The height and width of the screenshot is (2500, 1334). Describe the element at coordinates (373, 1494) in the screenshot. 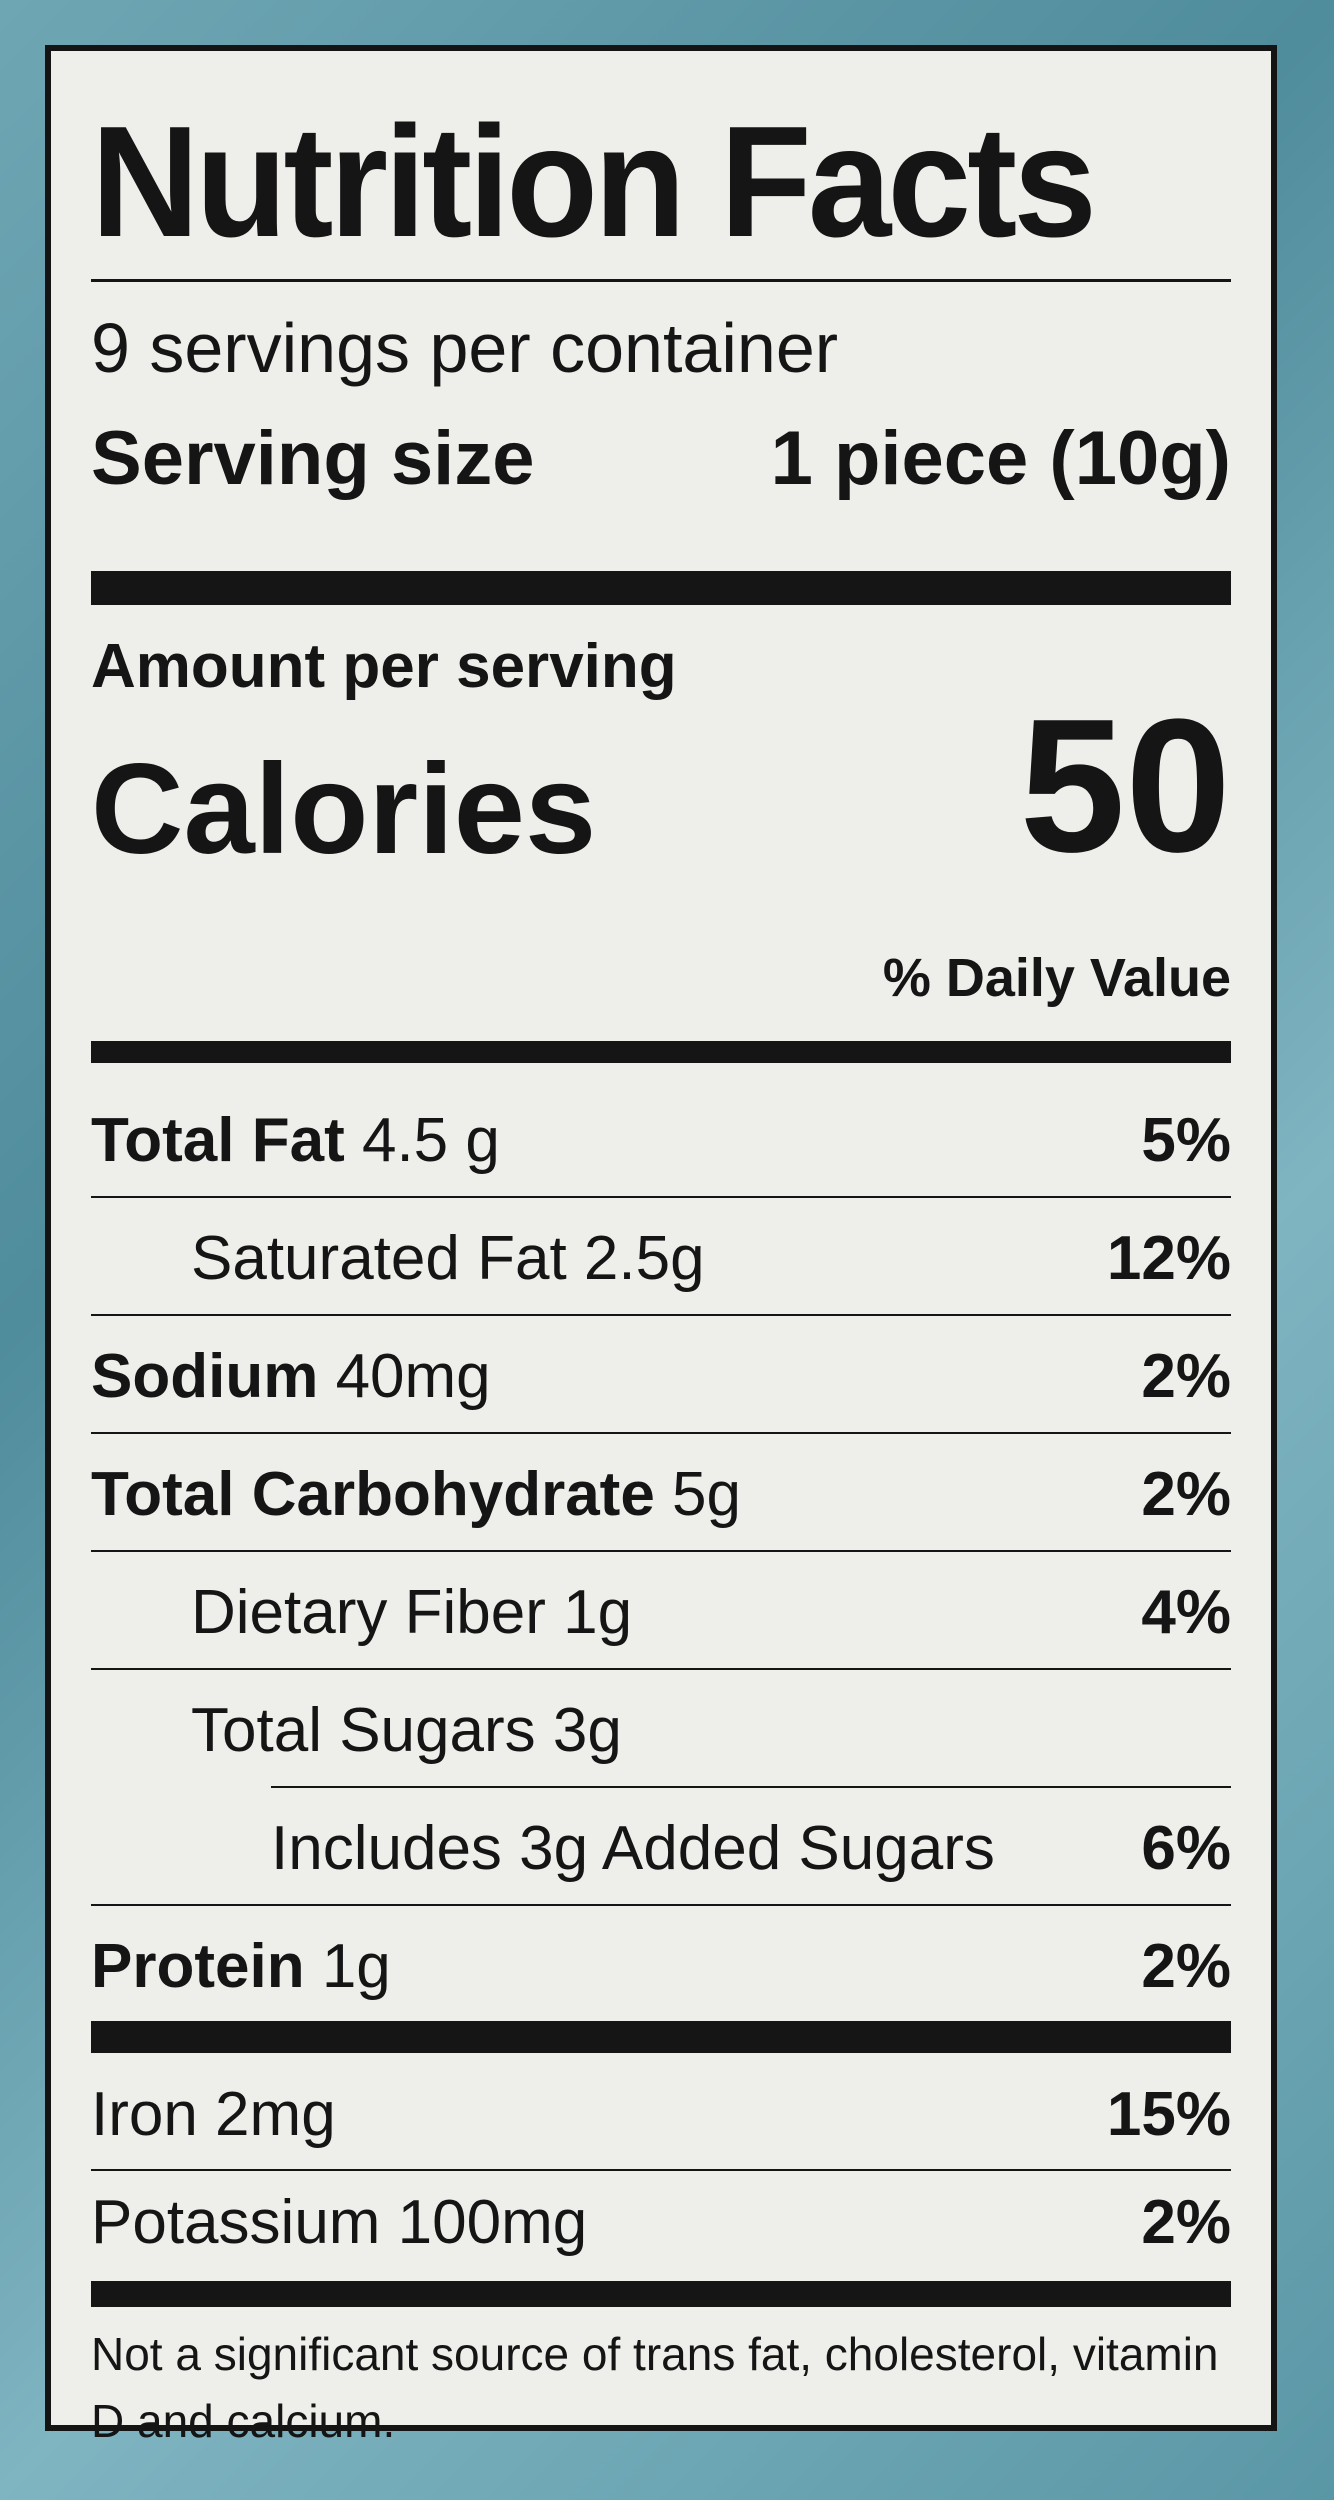

I see `nutrient-name: Total Carbohydrate` at that location.